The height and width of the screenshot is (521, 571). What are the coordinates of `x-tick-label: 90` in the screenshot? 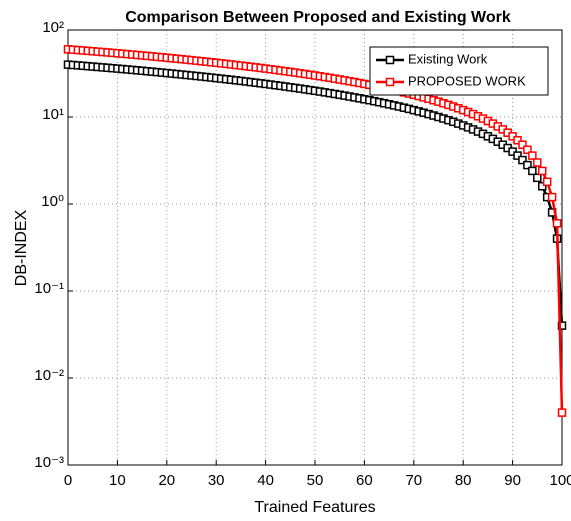 It's located at (512, 480).